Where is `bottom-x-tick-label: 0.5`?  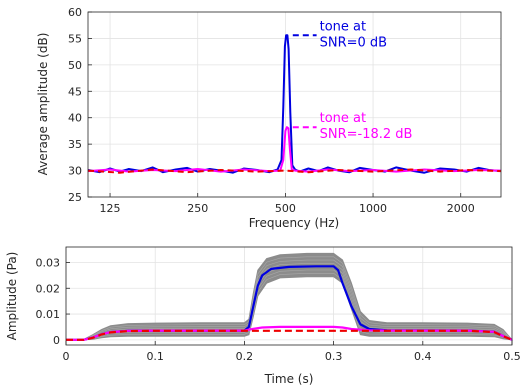 bottom-x-tick-label: 0.5 is located at coordinates (512, 356).